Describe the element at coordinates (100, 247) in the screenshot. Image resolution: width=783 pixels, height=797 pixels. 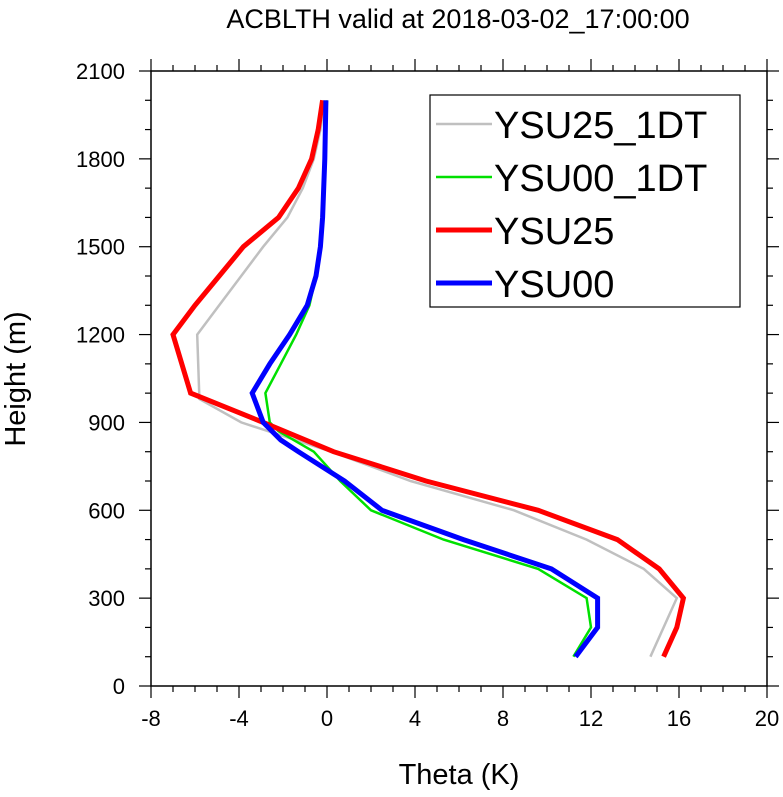
I see `y-tick-label: 1500` at that location.